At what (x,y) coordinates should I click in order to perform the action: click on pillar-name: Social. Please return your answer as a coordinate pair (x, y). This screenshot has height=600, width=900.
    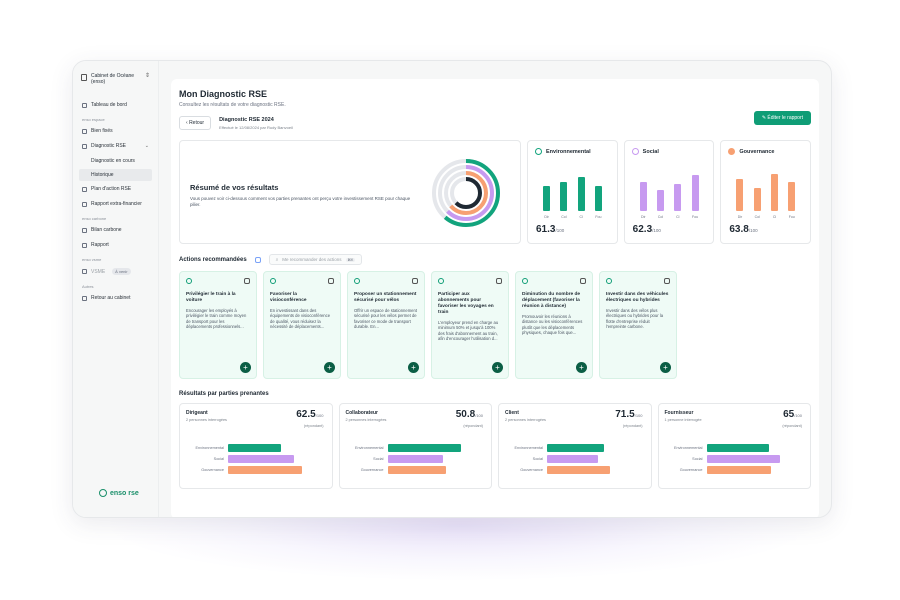
    Looking at the image, I should click on (650, 151).